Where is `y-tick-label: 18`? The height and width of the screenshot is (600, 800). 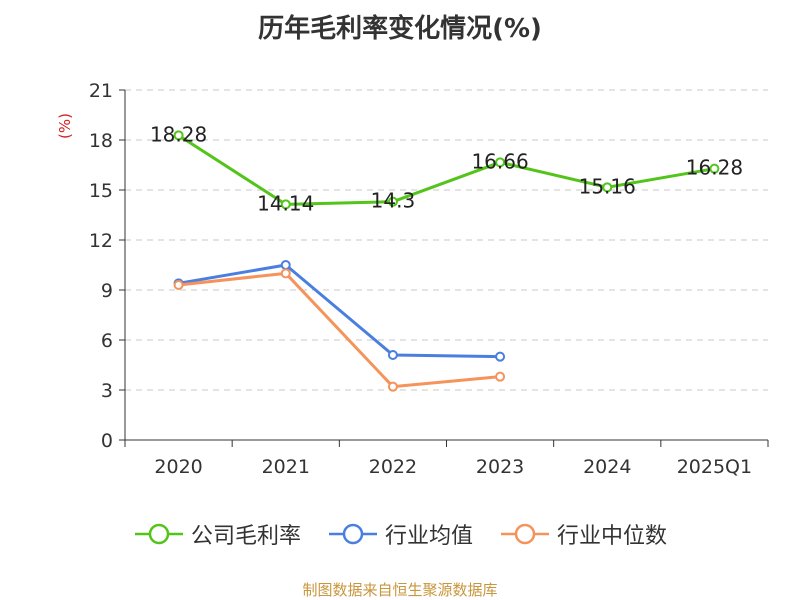 y-tick-label: 18 is located at coordinates (101, 141).